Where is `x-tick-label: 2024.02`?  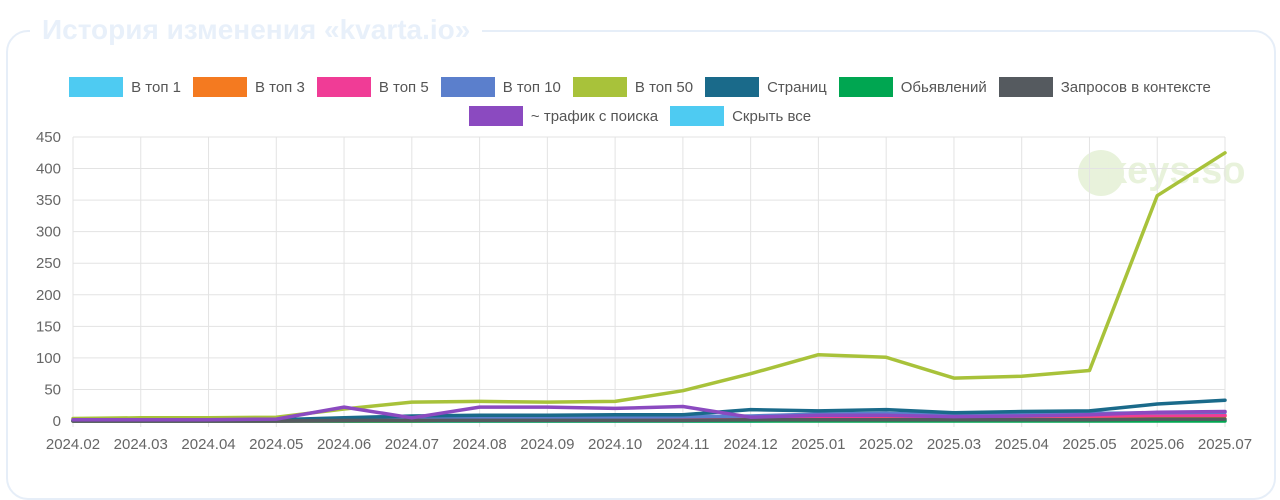
x-tick-label: 2024.02 is located at coordinates (73, 444).